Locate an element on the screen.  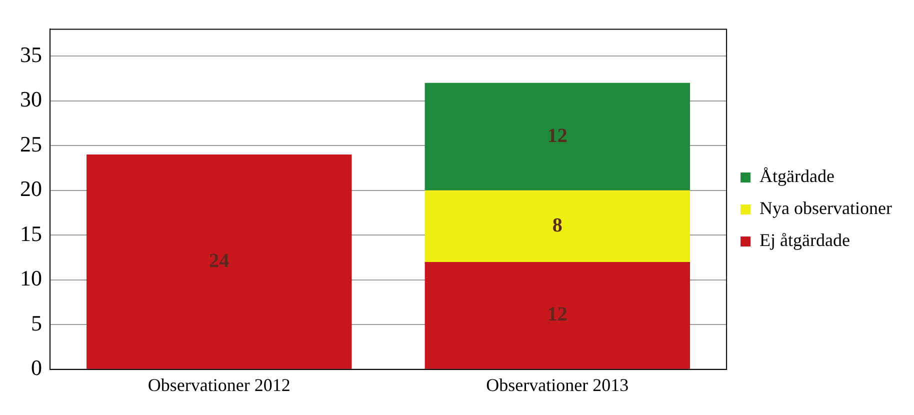
y-tick-label: 25 is located at coordinates (31, 143).